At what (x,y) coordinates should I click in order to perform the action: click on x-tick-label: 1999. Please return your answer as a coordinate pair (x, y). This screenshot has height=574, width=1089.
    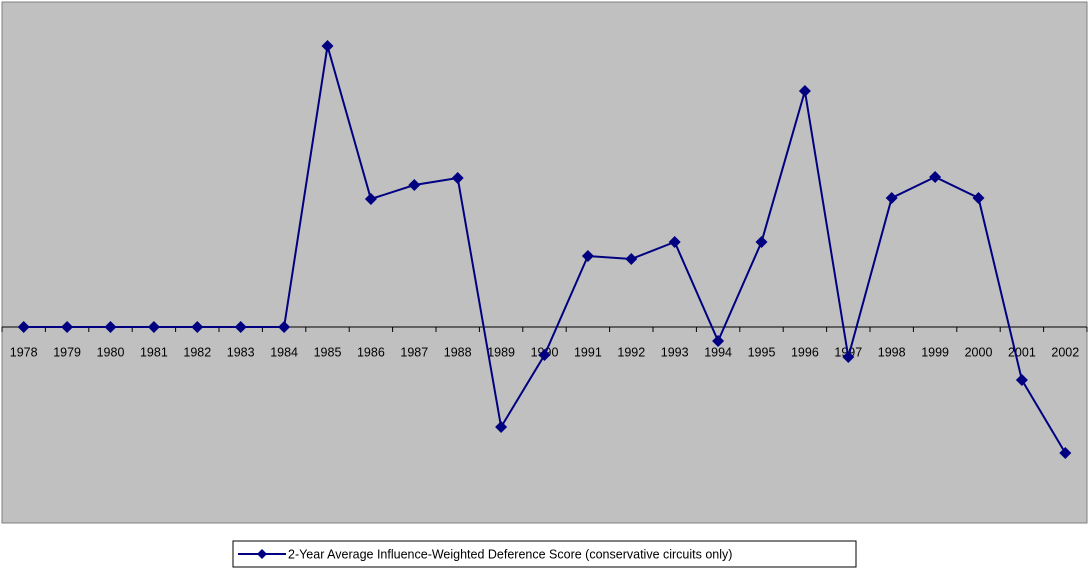
    Looking at the image, I should click on (935, 352).